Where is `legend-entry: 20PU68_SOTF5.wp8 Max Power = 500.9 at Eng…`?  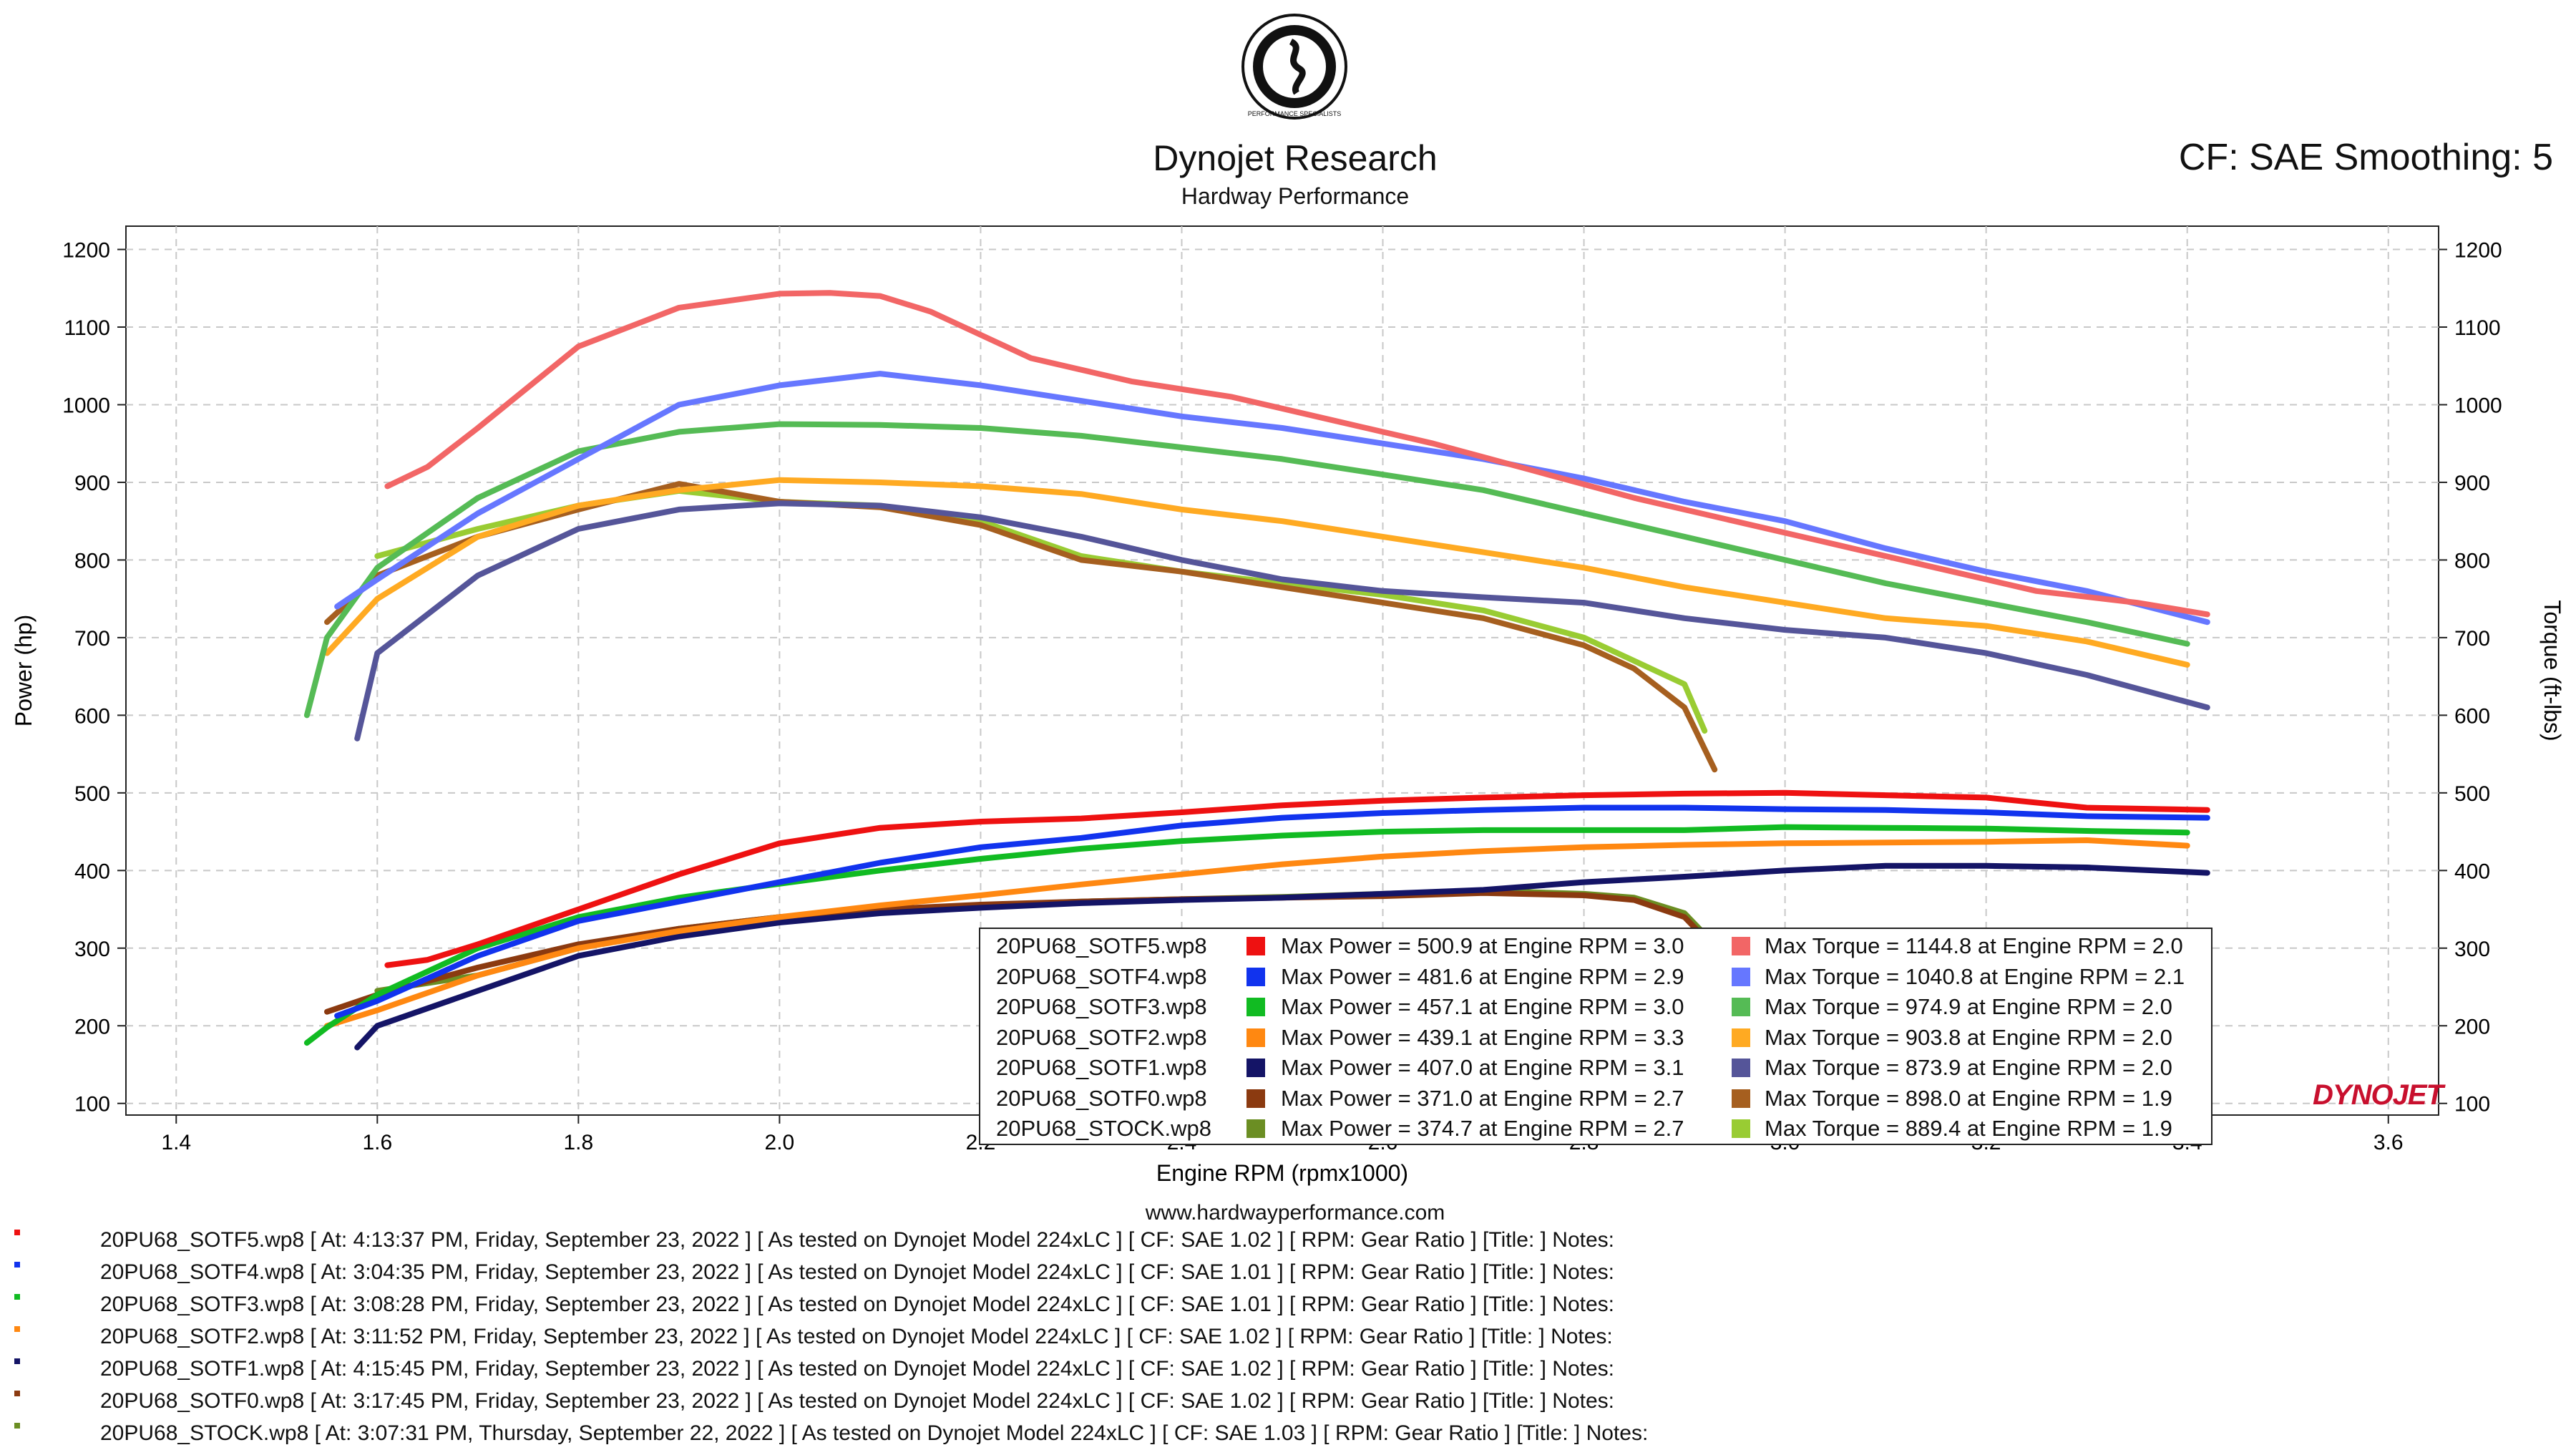 legend-entry: 20PU68_SOTF5.wp8 Max Power = 500.9 at Eng… is located at coordinates (1595, 947).